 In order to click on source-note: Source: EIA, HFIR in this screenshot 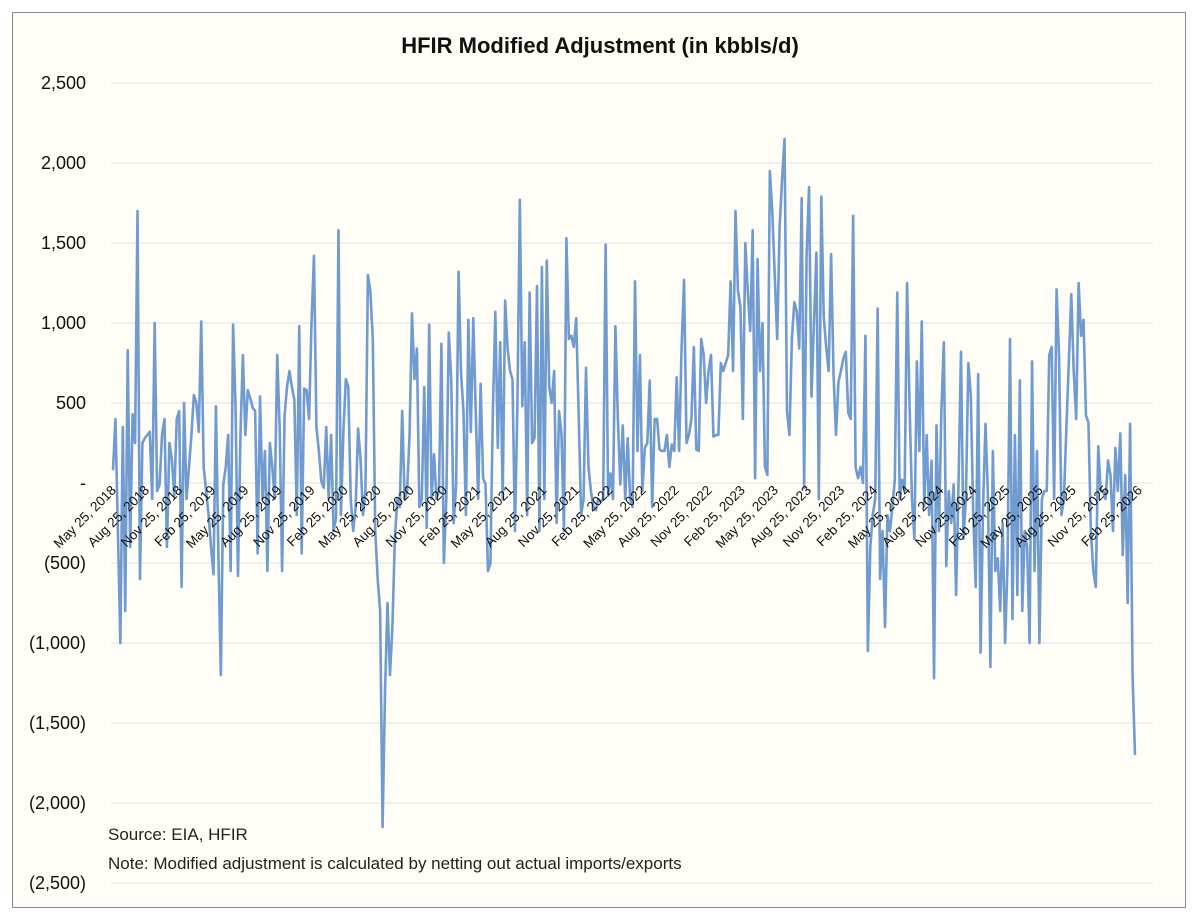, I will do `click(178, 834)`.